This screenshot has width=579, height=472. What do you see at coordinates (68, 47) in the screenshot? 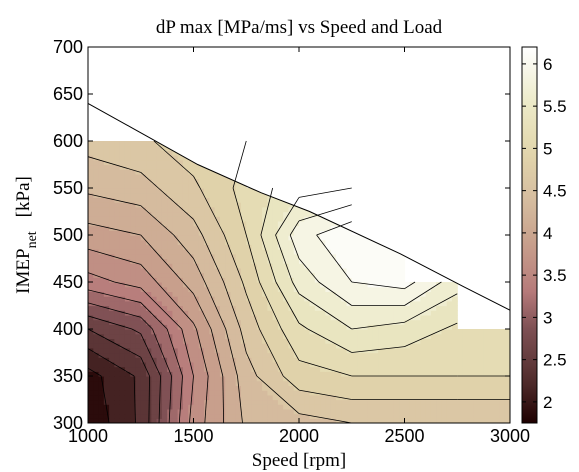
I see `y-tick-label: 700` at bounding box center [68, 47].